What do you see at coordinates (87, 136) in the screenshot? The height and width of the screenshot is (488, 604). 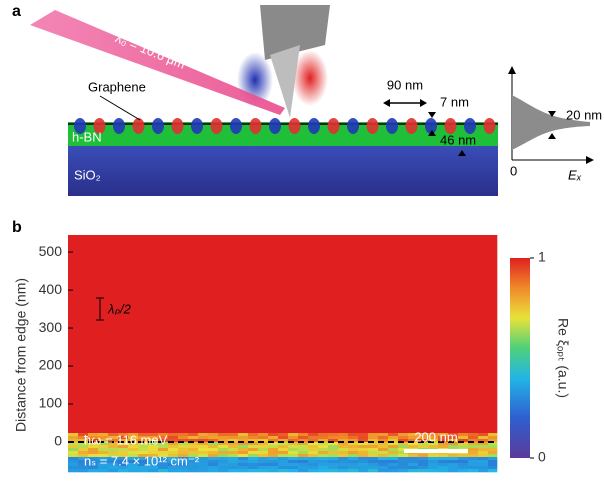 I see `hbn-label: h-BN` at bounding box center [87, 136].